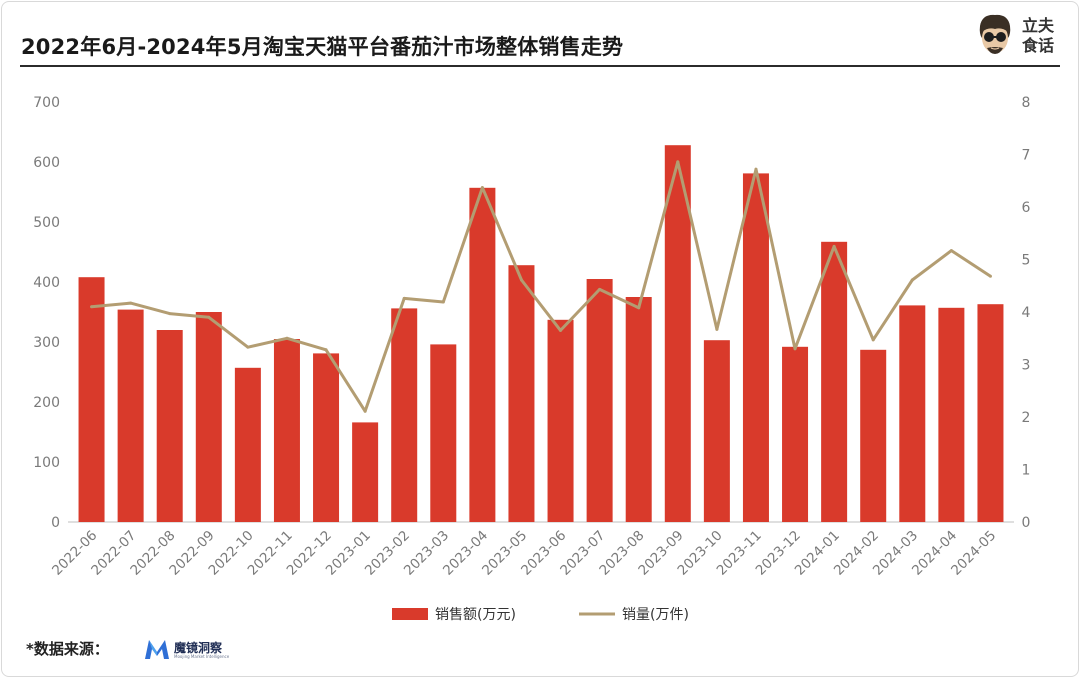 The height and width of the screenshot is (678, 1080). I want to click on logo-text: 立夫 食话, so click(1038, 36).